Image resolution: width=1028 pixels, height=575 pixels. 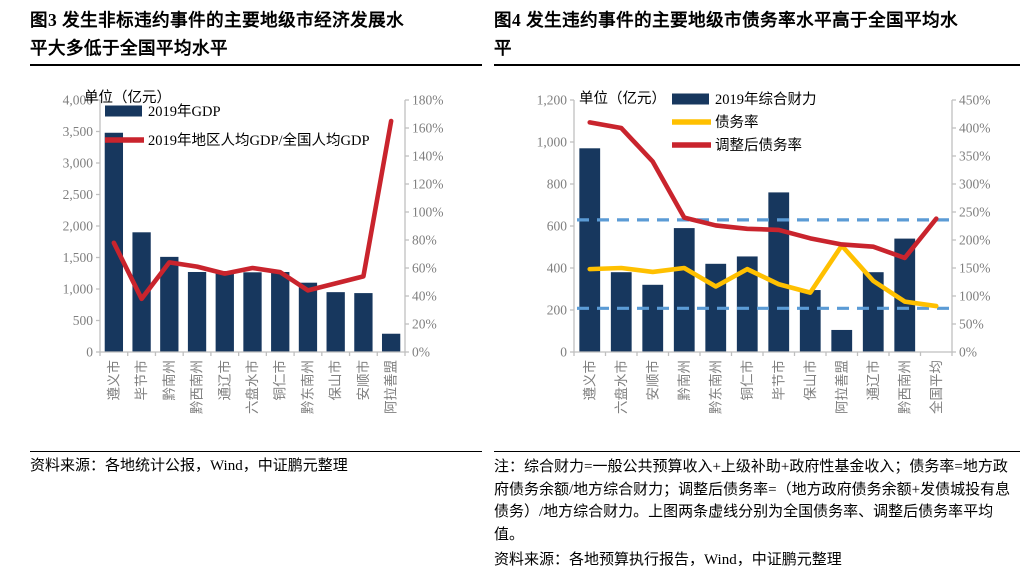 I want to click on right-axis-tick-label: 40%, so click(x=424, y=296).